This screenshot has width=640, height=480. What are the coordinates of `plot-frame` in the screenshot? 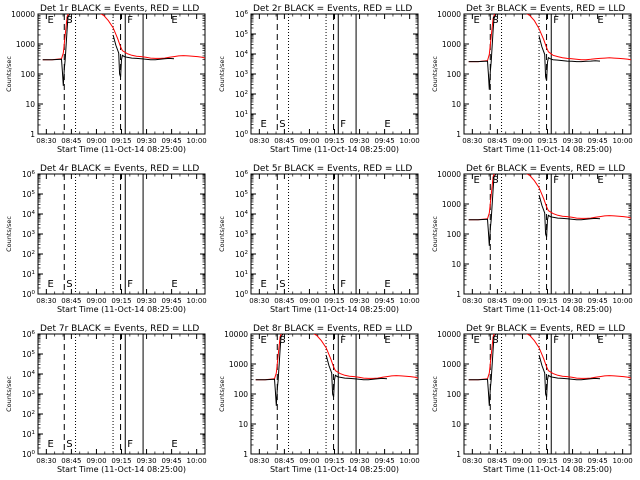 It's located at (334, 234).